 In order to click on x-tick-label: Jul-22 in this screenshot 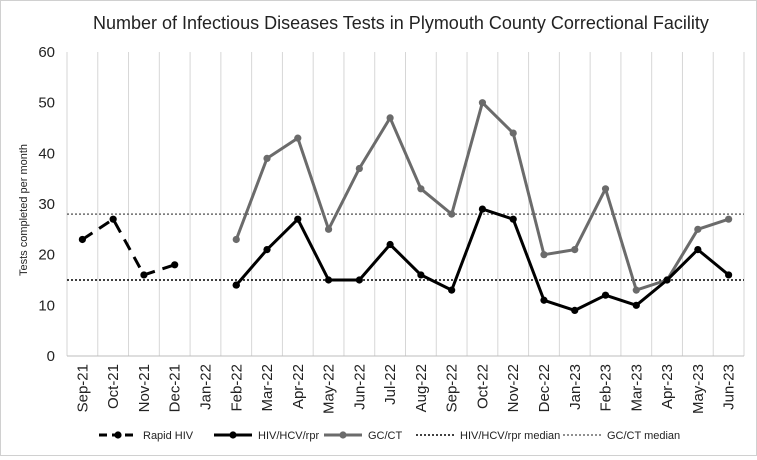, I will do `click(390, 384)`.